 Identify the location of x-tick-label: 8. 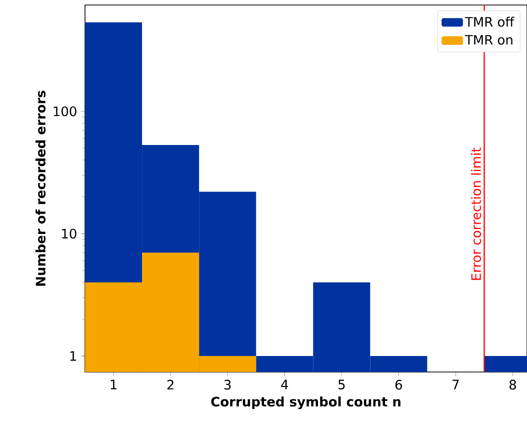
(512, 385).